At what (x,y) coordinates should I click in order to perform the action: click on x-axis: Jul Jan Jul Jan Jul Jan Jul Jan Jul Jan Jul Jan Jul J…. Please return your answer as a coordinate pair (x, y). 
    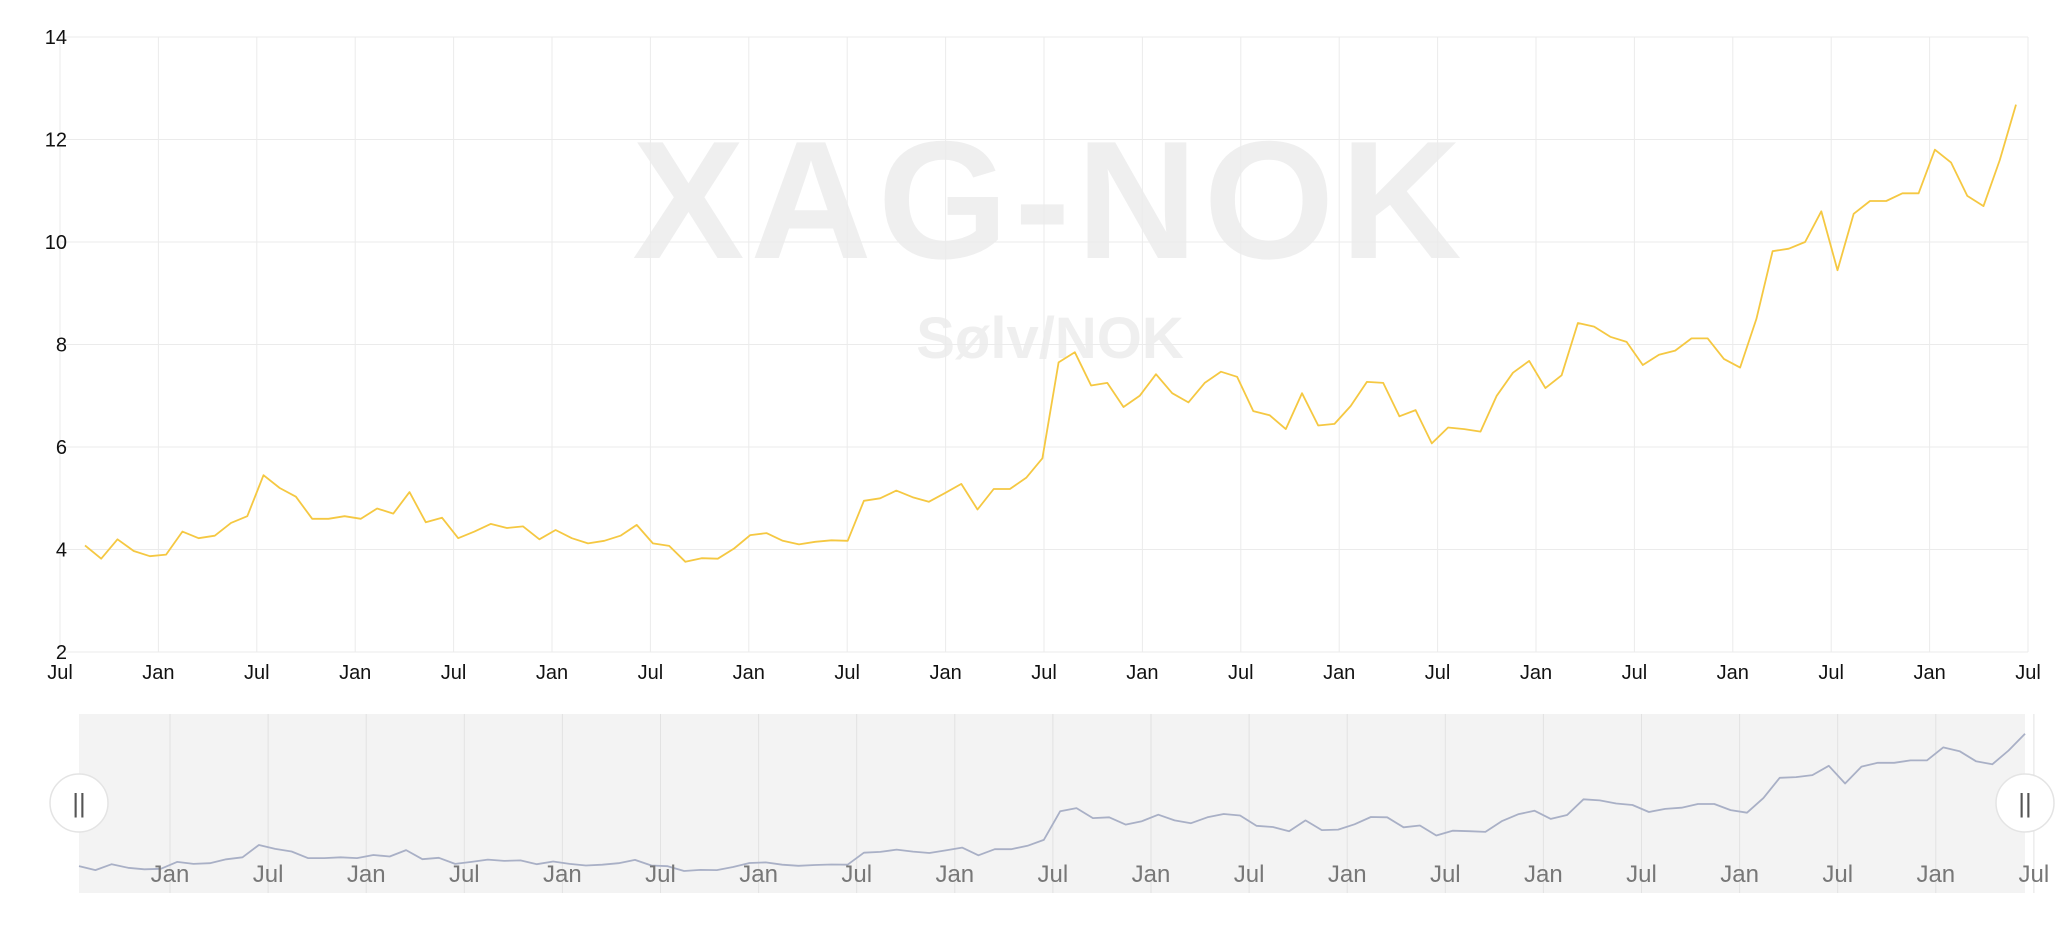
    Looking at the image, I should click on (1044, 673).